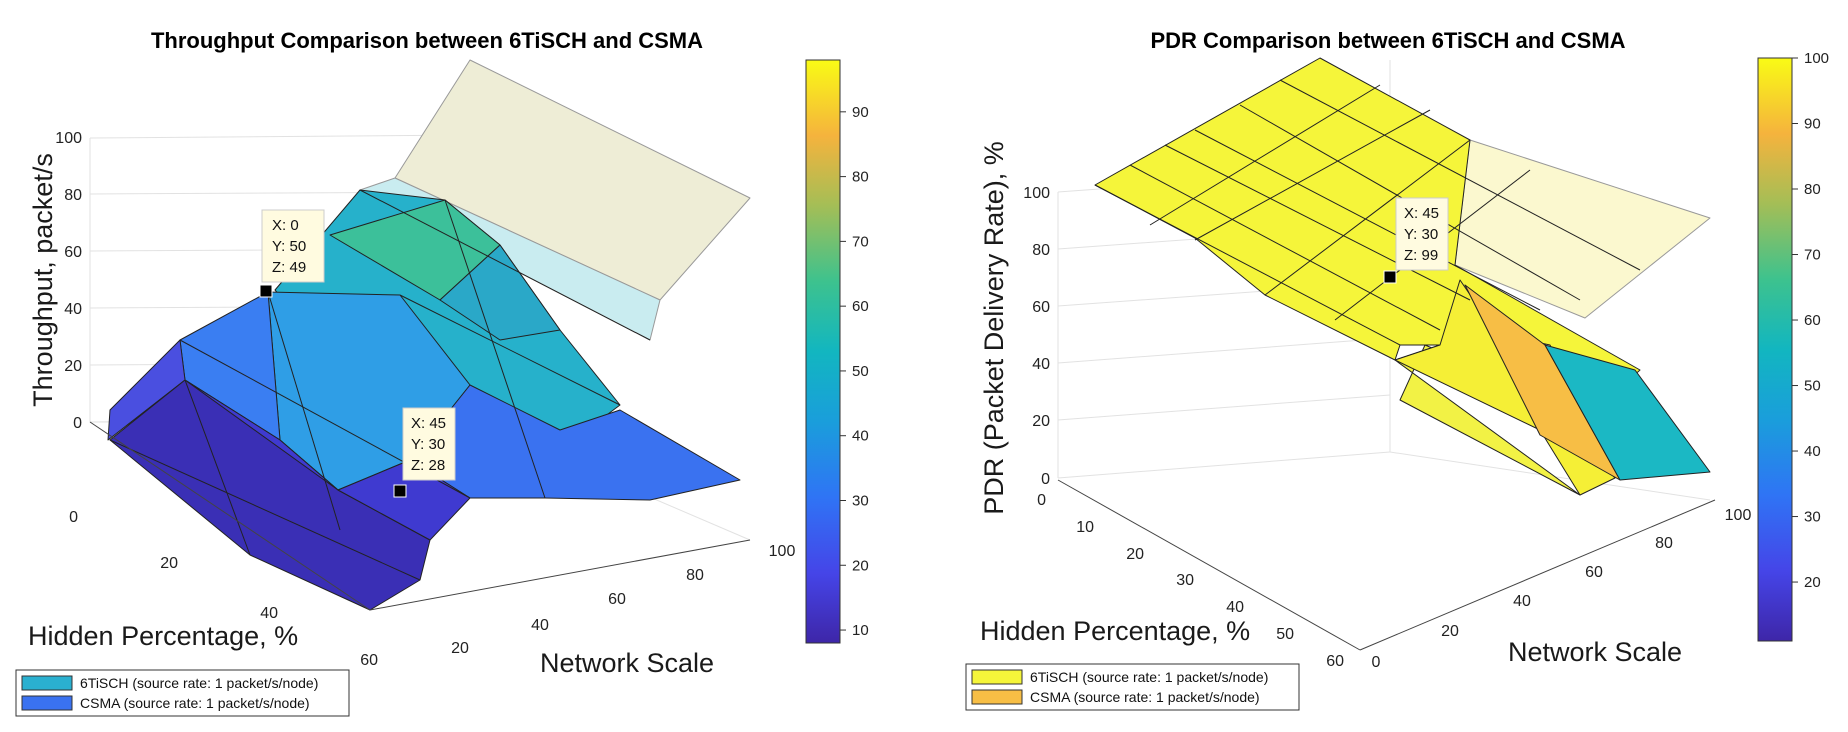  Describe the element at coordinates (1085, 527) in the screenshot. I see `y-tick: 10` at that location.